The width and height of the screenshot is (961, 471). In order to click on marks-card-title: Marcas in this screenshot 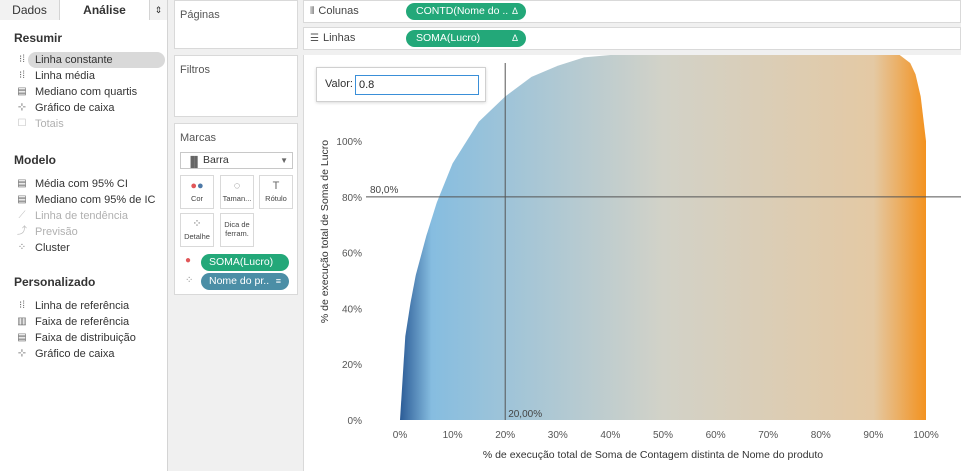, I will do `click(198, 138)`.